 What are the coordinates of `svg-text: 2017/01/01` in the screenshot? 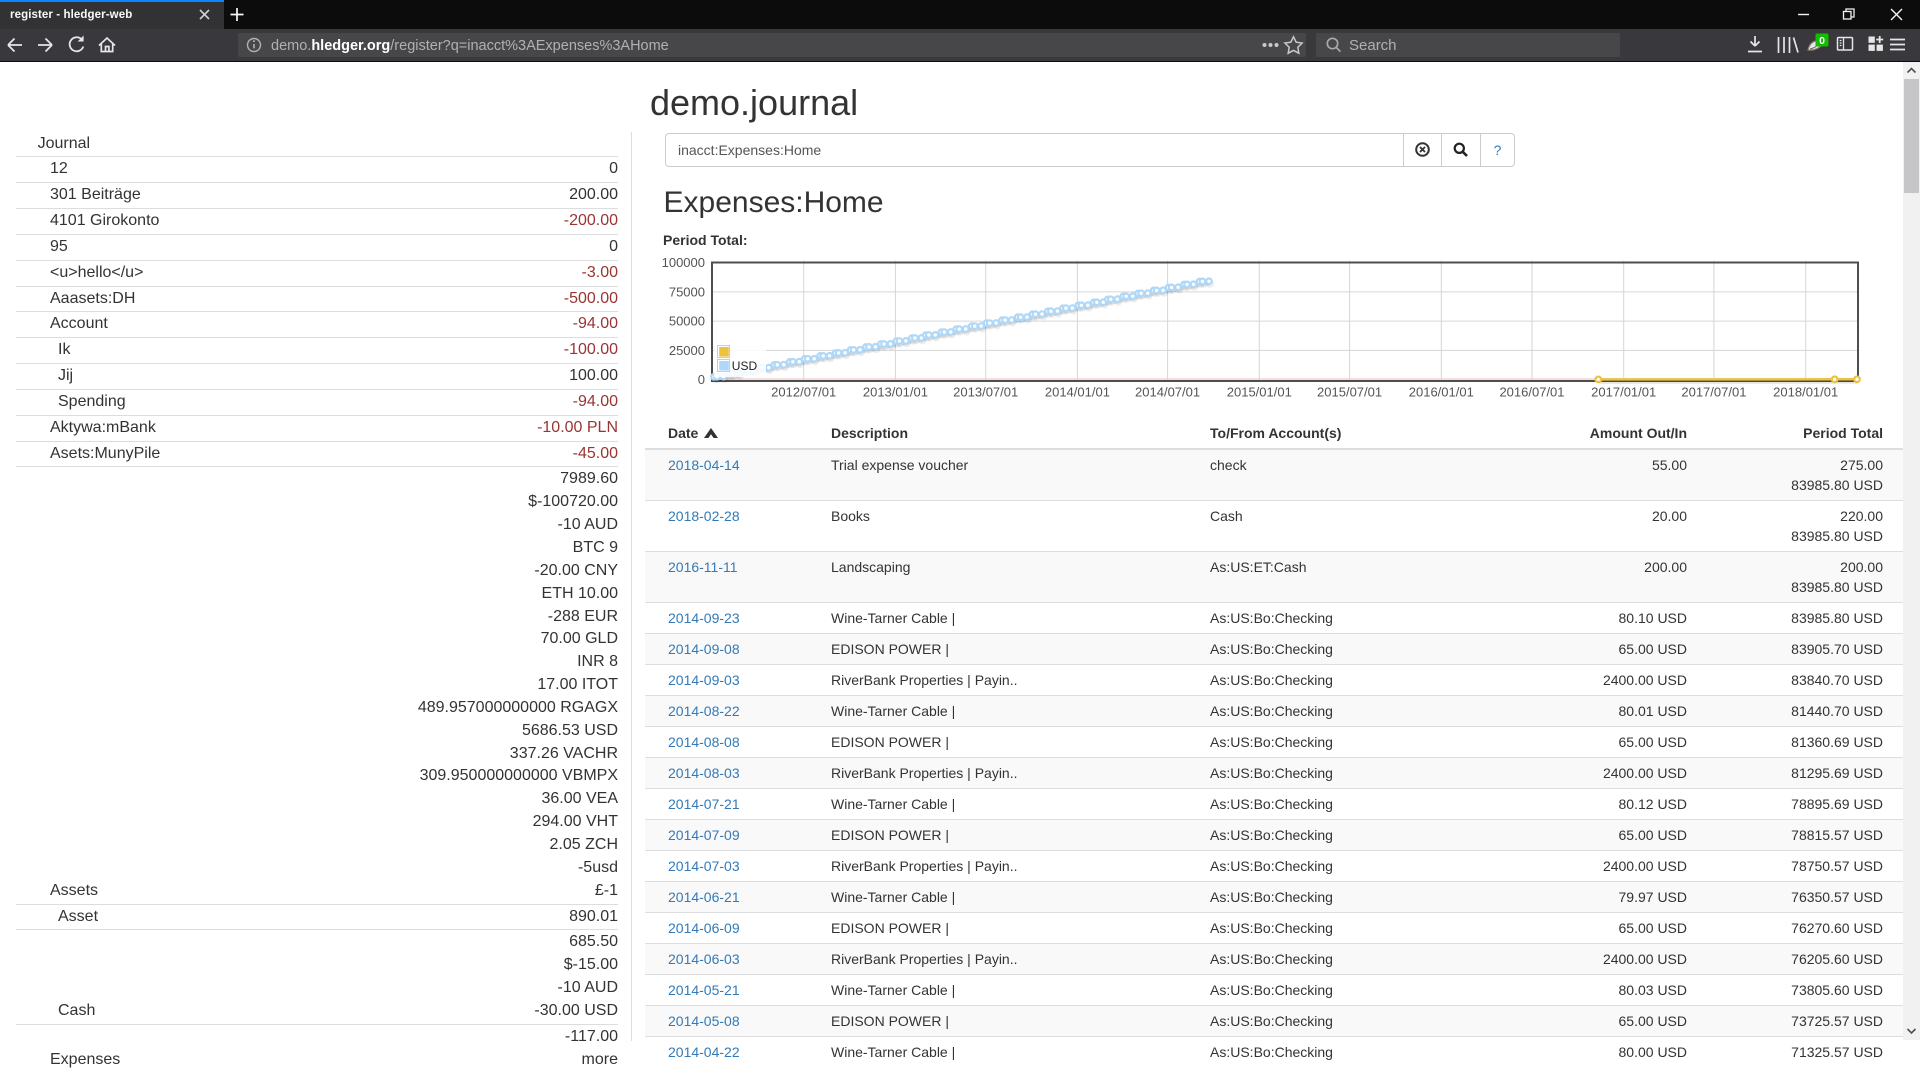 It's located at (1623, 392).